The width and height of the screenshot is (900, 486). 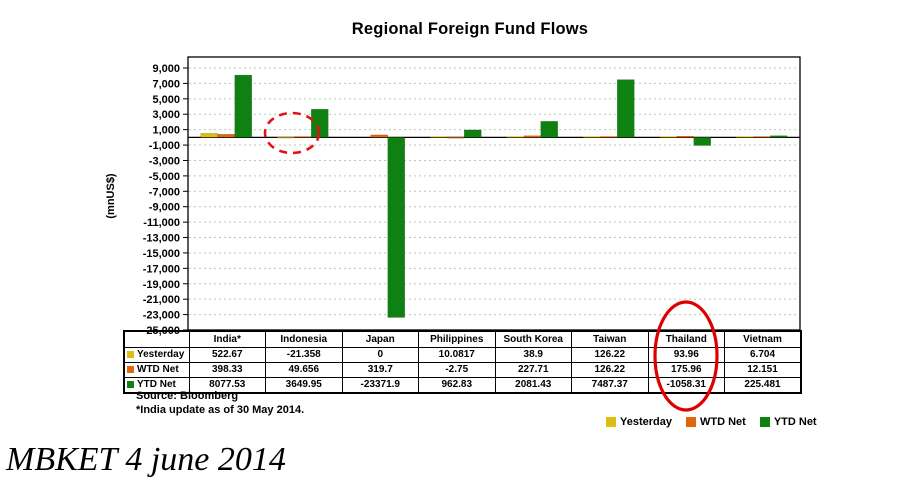 What do you see at coordinates (686, 370) in the screenshot?
I see `table-cell: 175.96` at bounding box center [686, 370].